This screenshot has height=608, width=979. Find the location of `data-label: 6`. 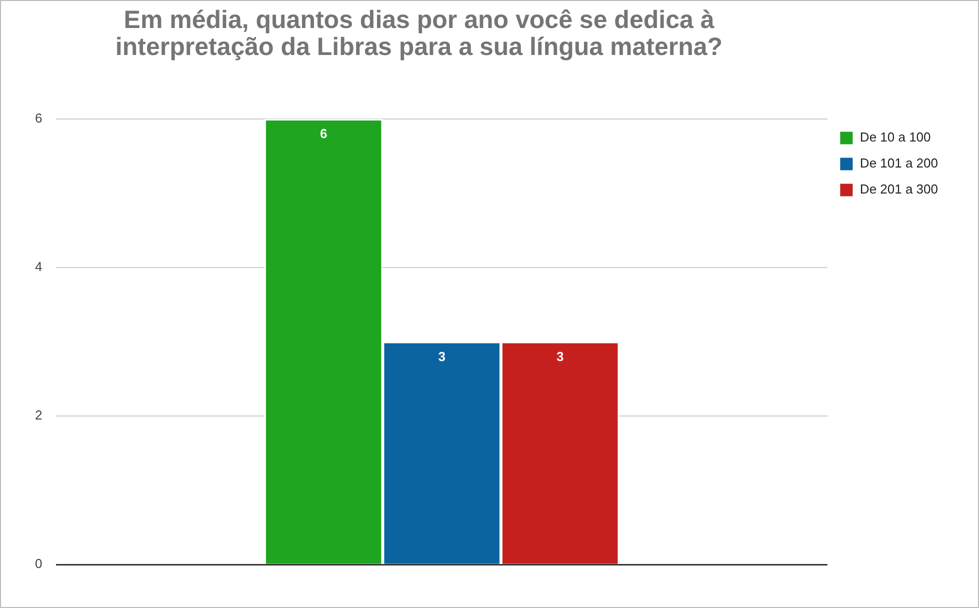

data-label: 6 is located at coordinates (324, 134).